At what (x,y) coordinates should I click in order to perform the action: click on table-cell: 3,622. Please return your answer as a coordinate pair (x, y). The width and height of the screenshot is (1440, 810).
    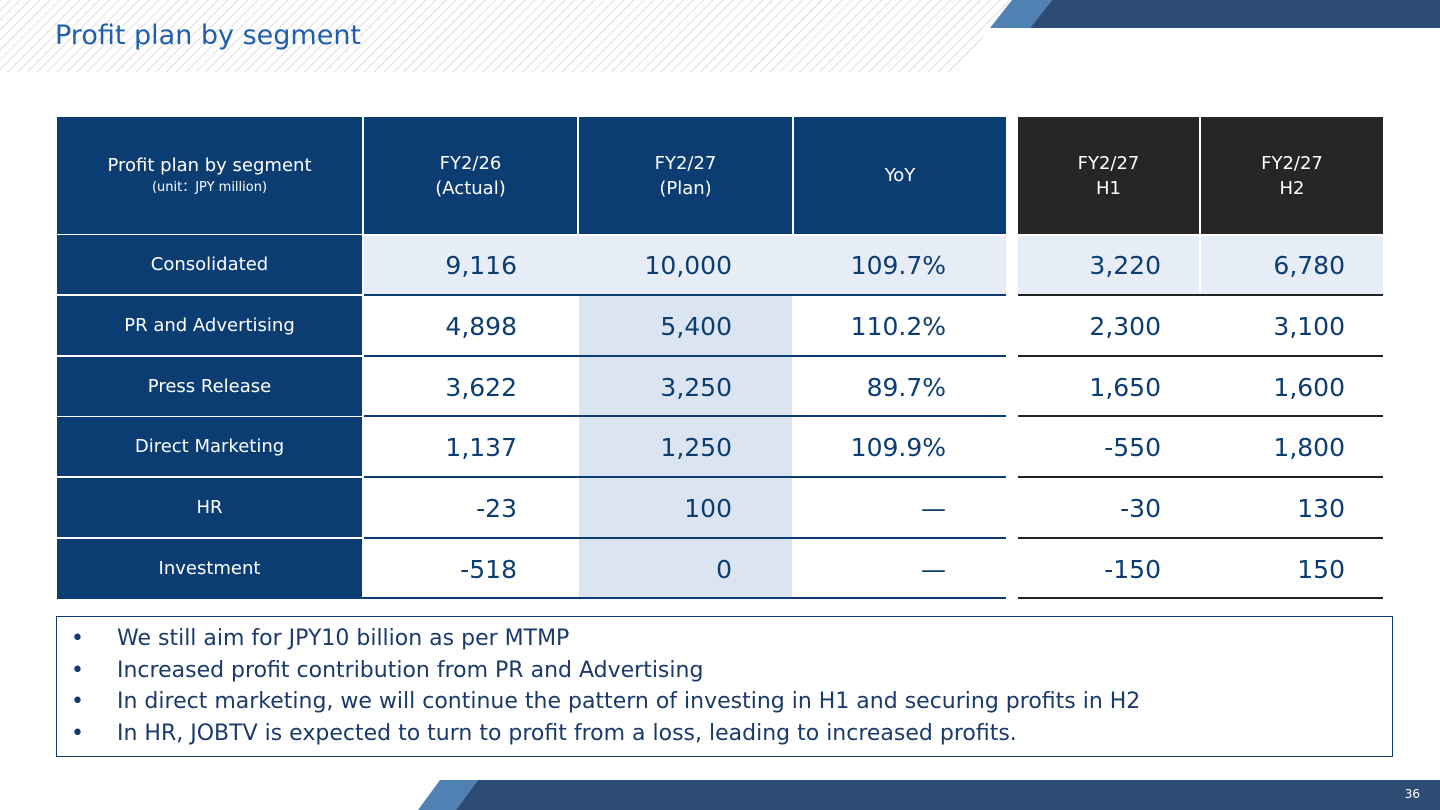
    Looking at the image, I should click on (481, 387).